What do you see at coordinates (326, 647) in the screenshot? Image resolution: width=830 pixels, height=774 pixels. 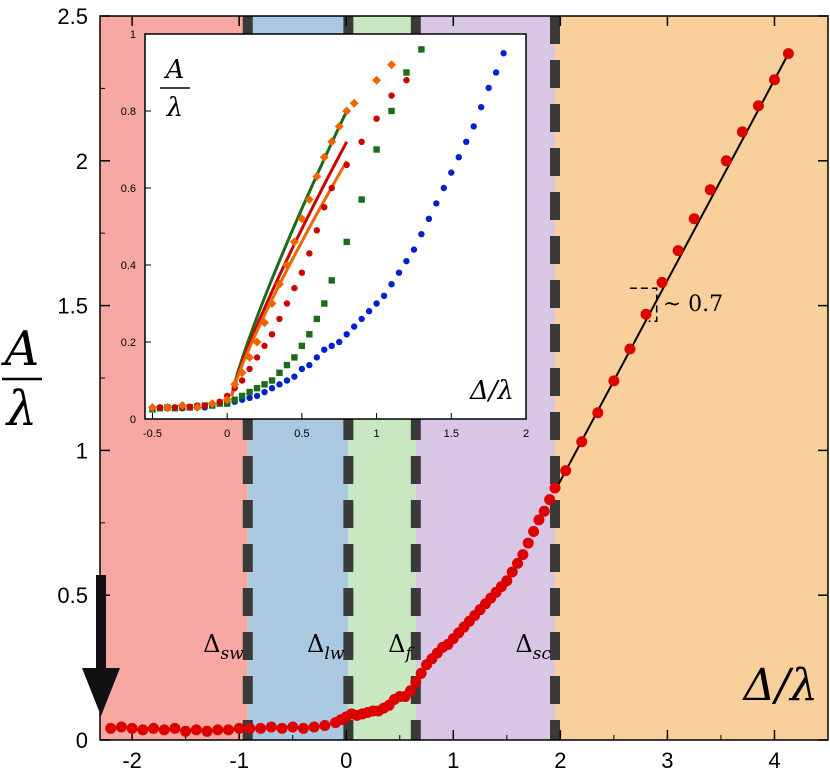 I see `boundary-label-lw: Δlw` at bounding box center [326, 647].